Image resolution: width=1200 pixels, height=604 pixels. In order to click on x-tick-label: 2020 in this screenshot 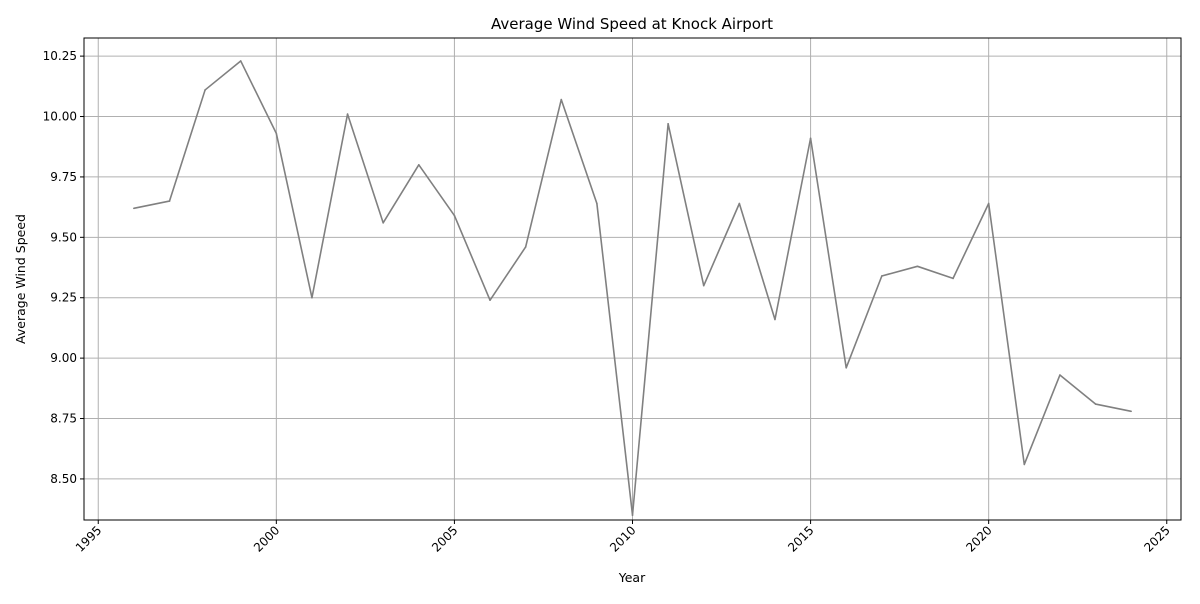, I will do `click(978, 538)`.